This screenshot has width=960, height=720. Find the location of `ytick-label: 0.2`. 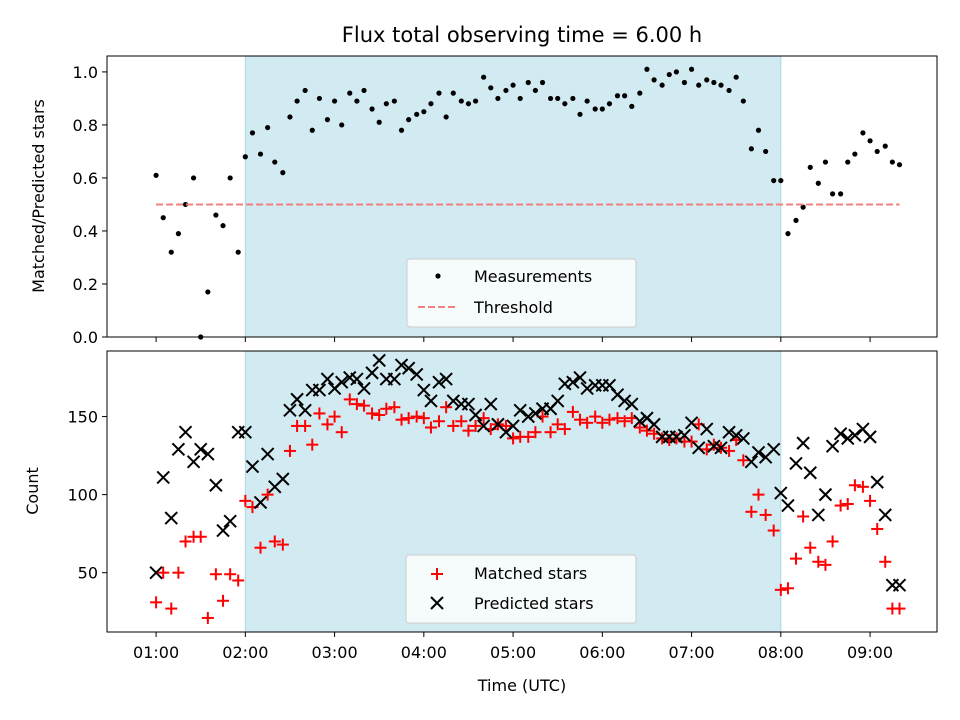

ytick-label: 0.2 is located at coordinates (85, 284).